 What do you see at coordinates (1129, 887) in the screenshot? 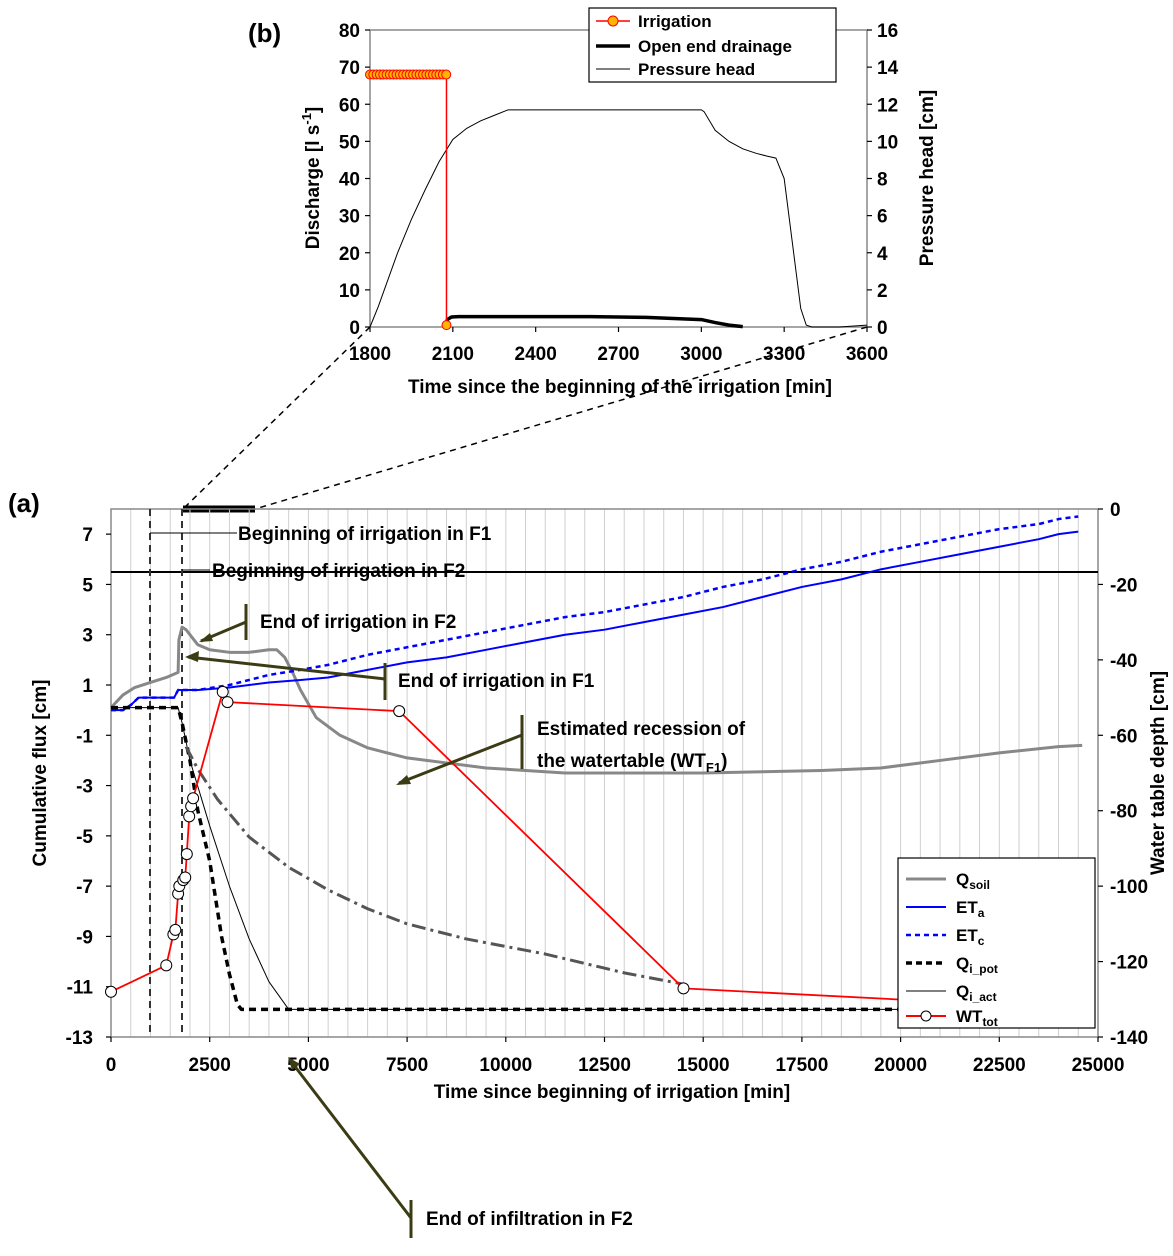
I see `a-y2tick-label-2: -100` at bounding box center [1129, 887].